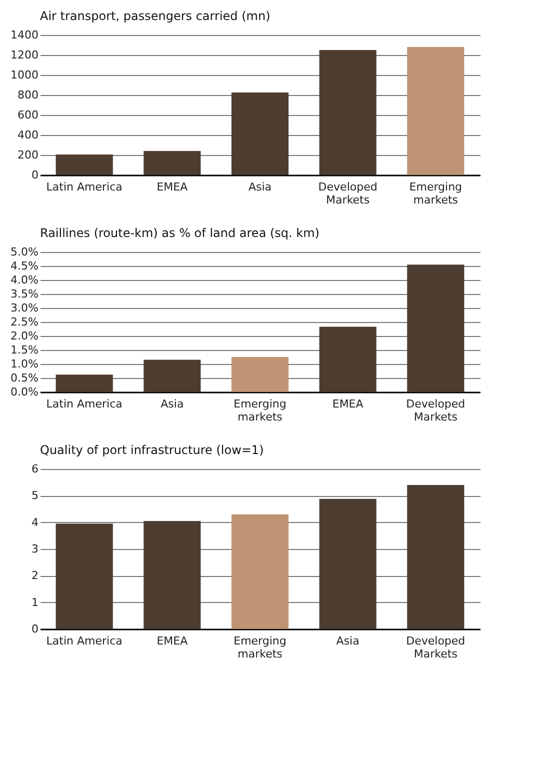 The image size is (540, 770). Describe the element at coordinates (24, 266) in the screenshot. I see `y-tick-label: 4.5%` at that location.